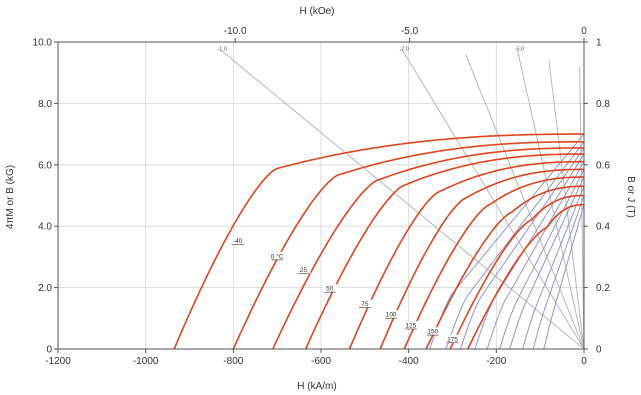 This screenshot has height=395, width=641. Describe the element at coordinates (43, 43) in the screenshot. I see `left-tick-label-5: 10.0` at that location.